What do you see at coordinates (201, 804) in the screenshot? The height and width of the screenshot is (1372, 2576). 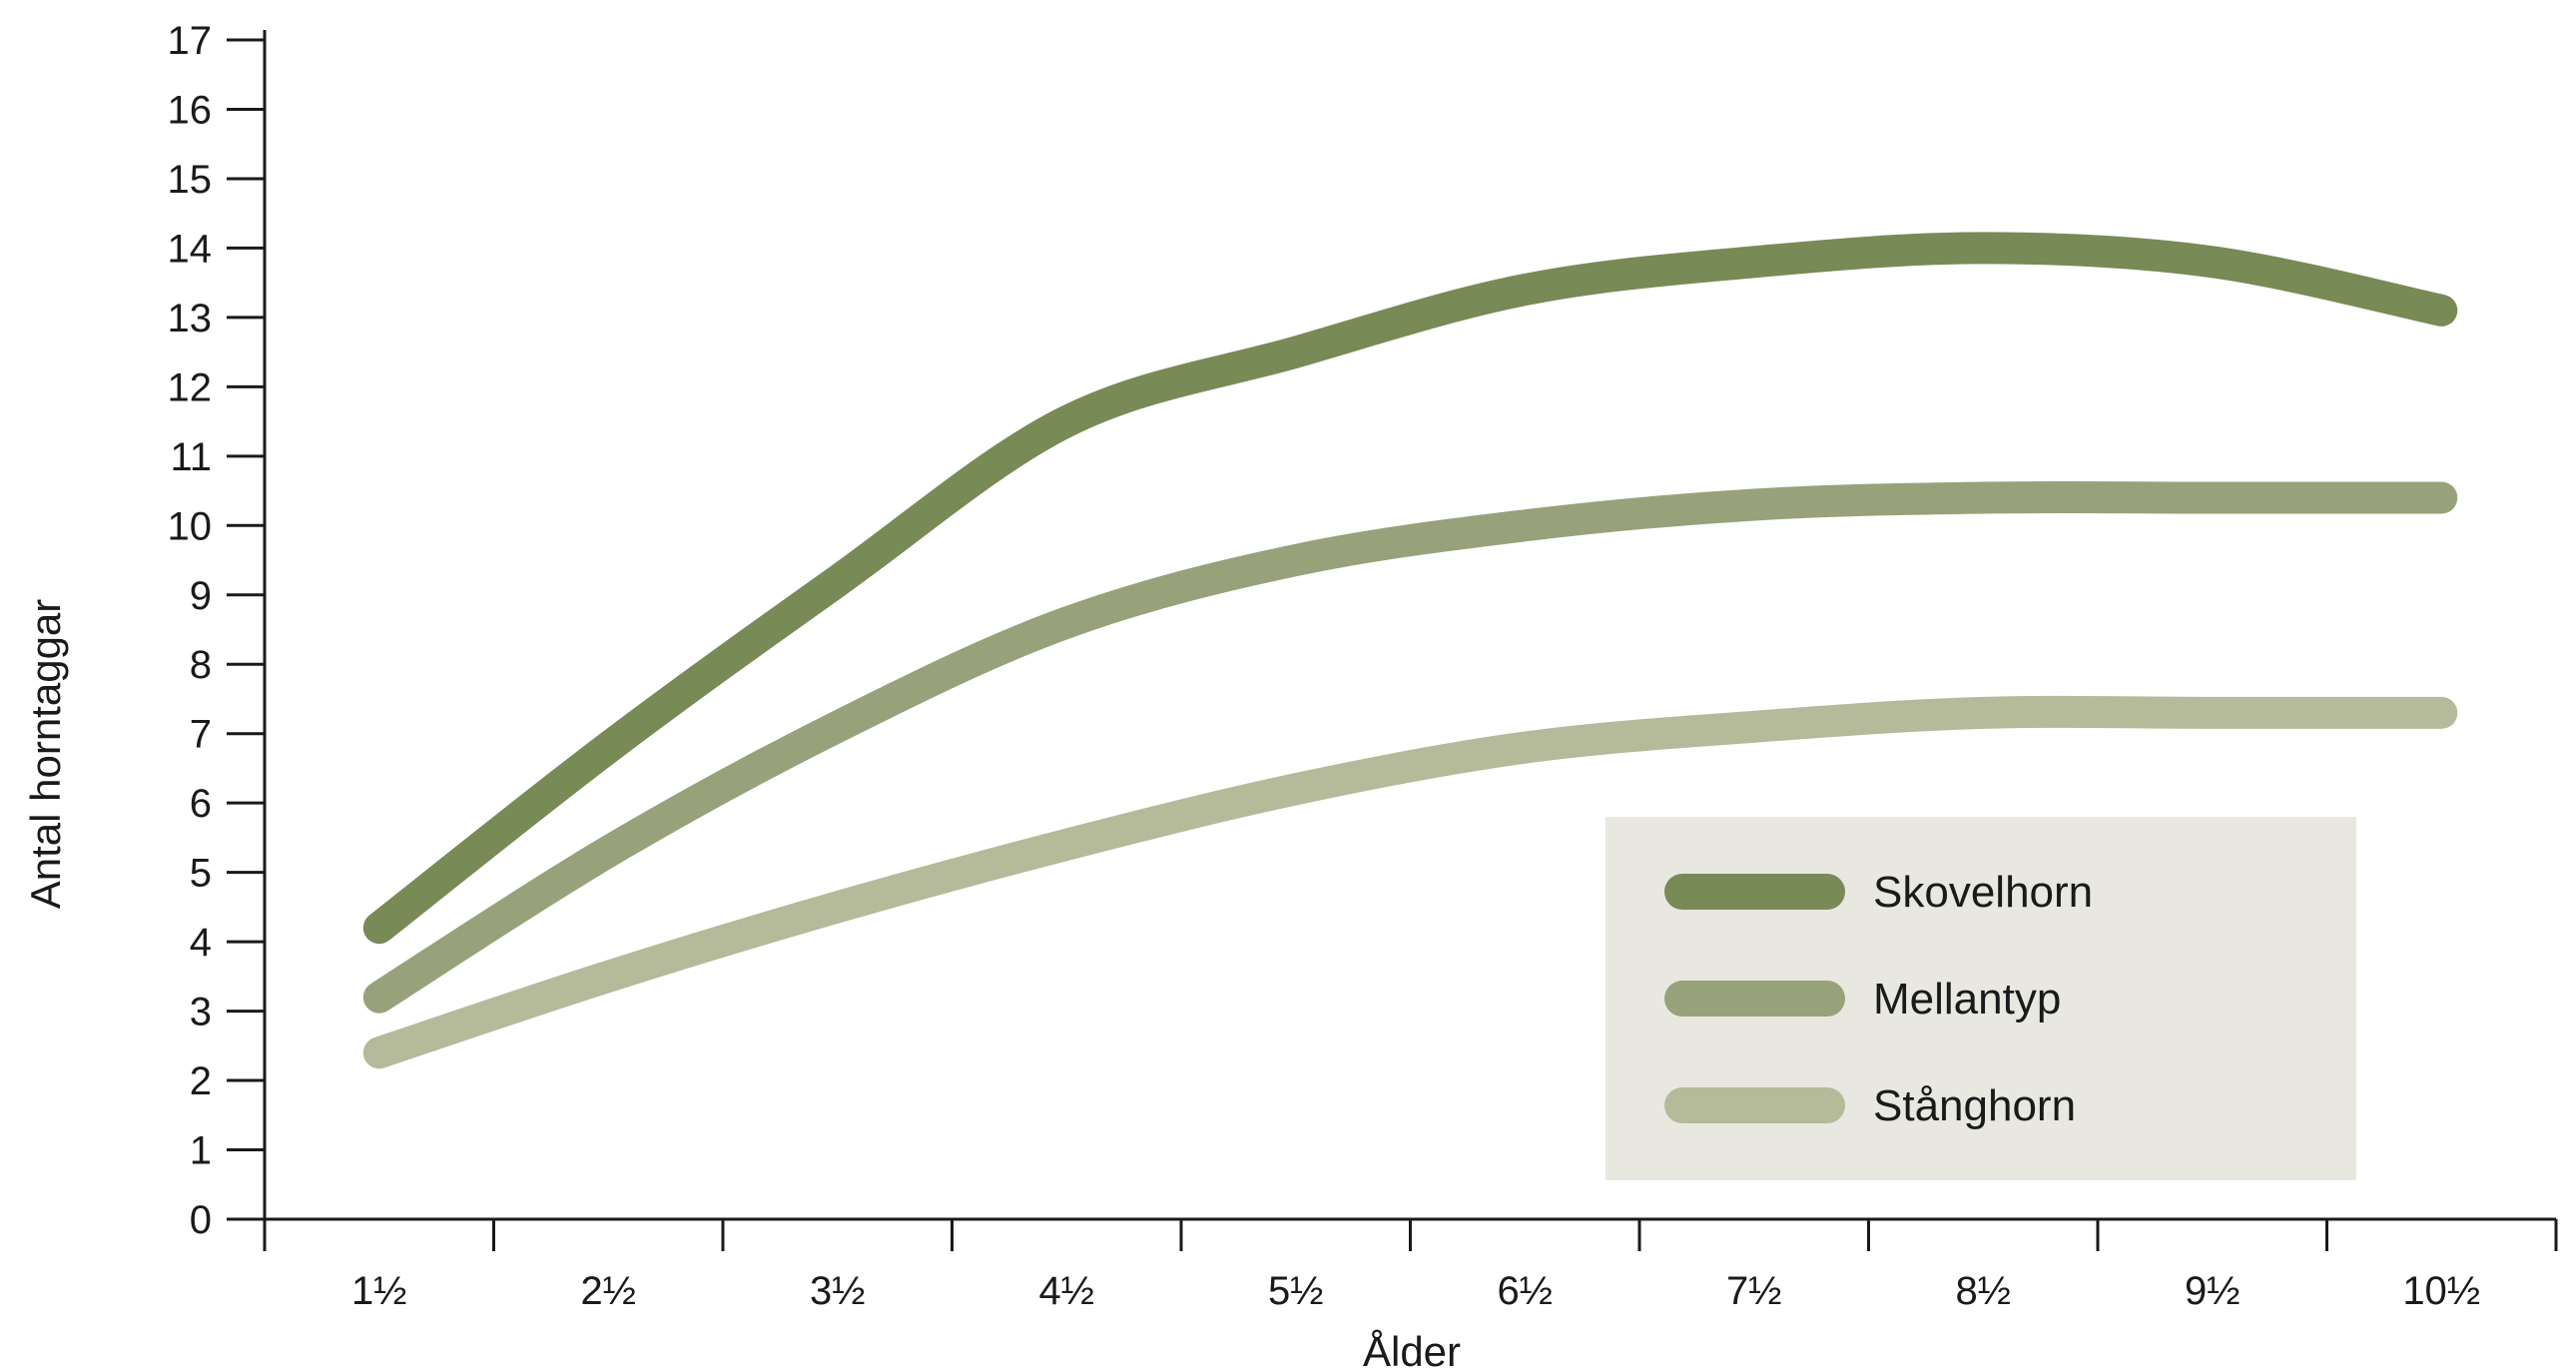 I see `y-tick-label: 6` at bounding box center [201, 804].